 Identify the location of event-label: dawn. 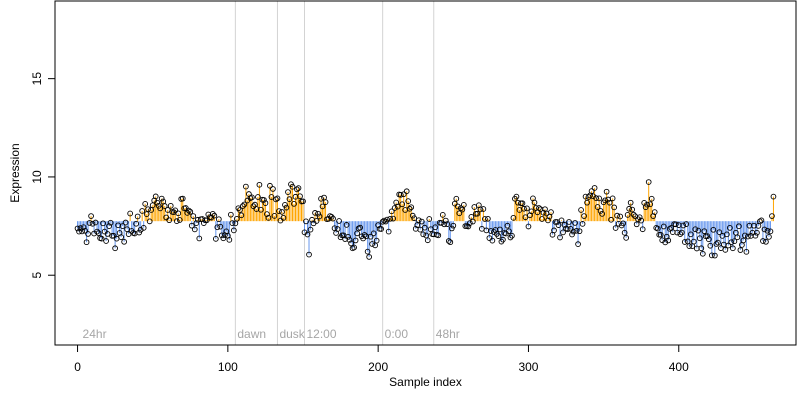
(251, 334).